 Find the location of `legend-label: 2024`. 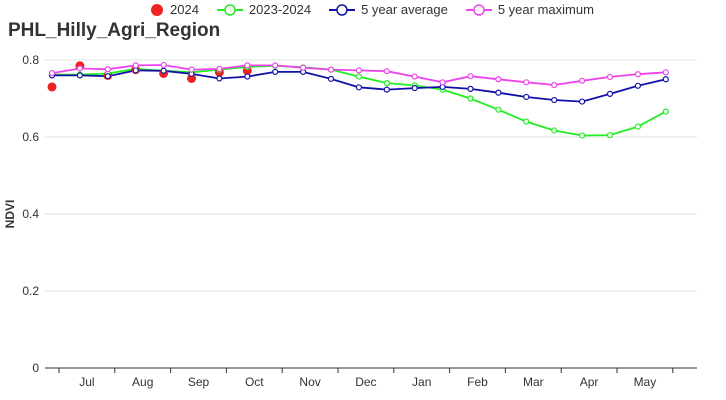

legend-label: 2024 is located at coordinates (184, 9).